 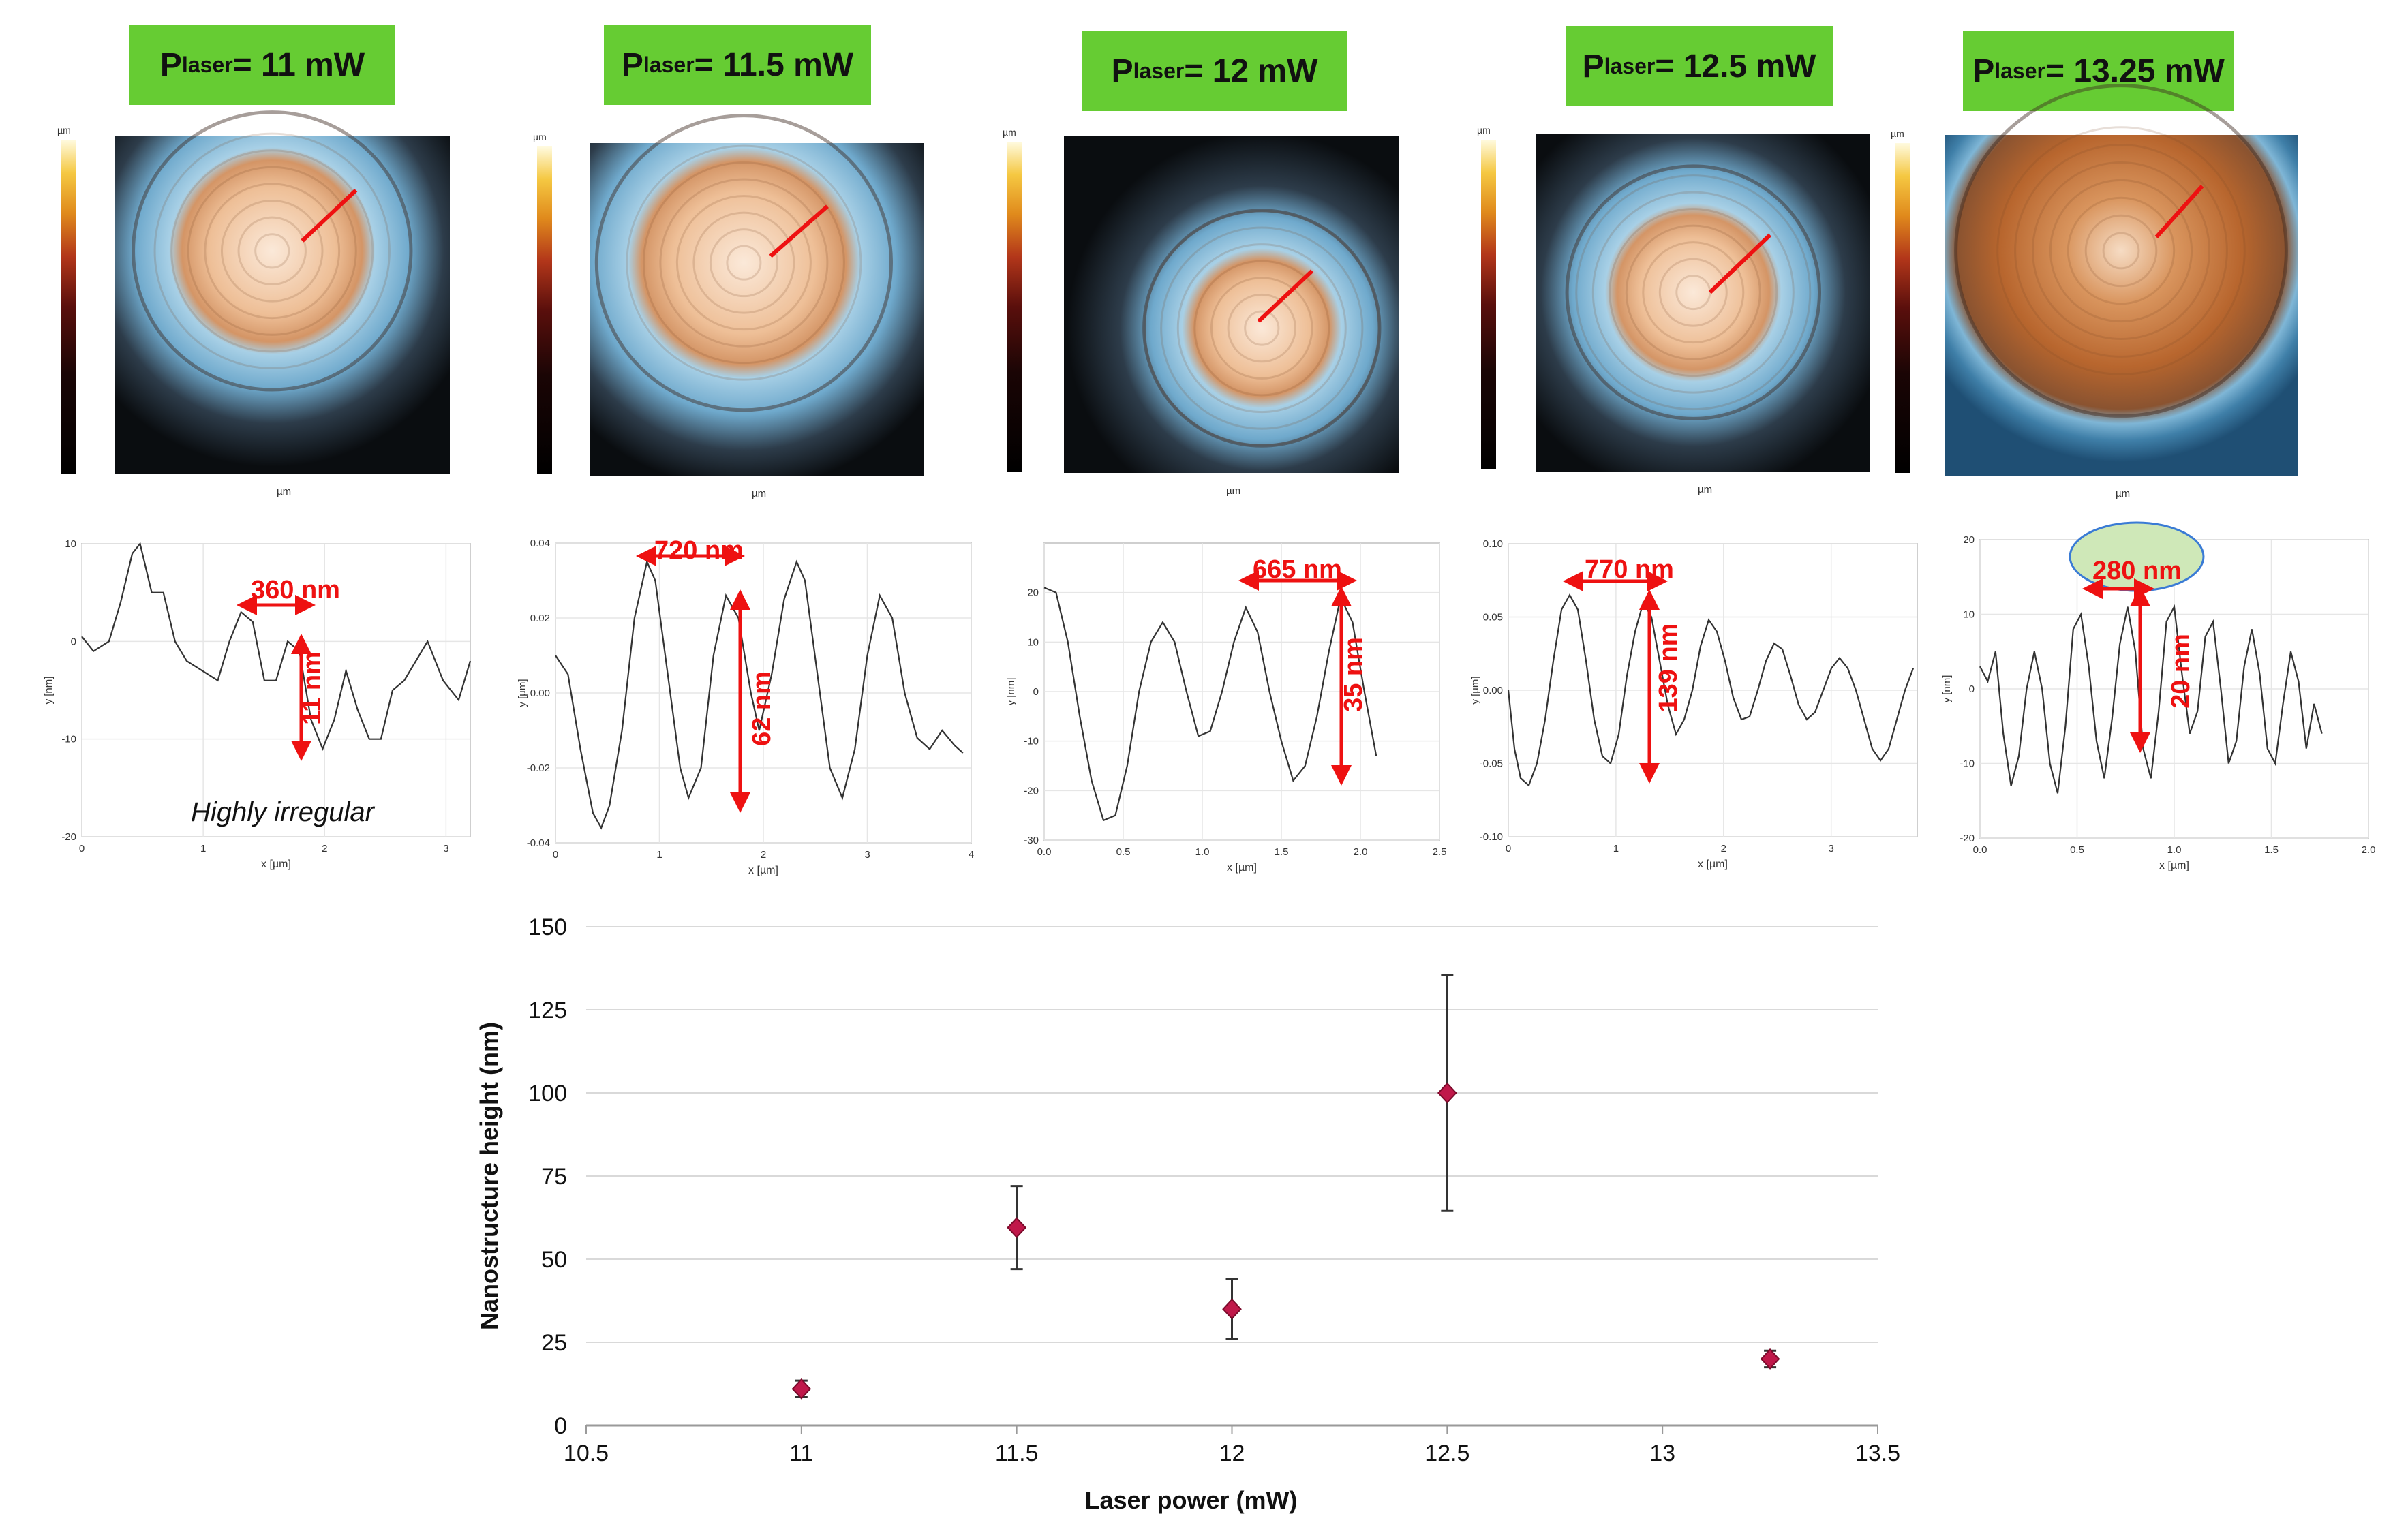 What do you see at coordinates (2137, 571) in the screenshot?
I see `period-label: 280 nm` at bounding box center [2137, 571].